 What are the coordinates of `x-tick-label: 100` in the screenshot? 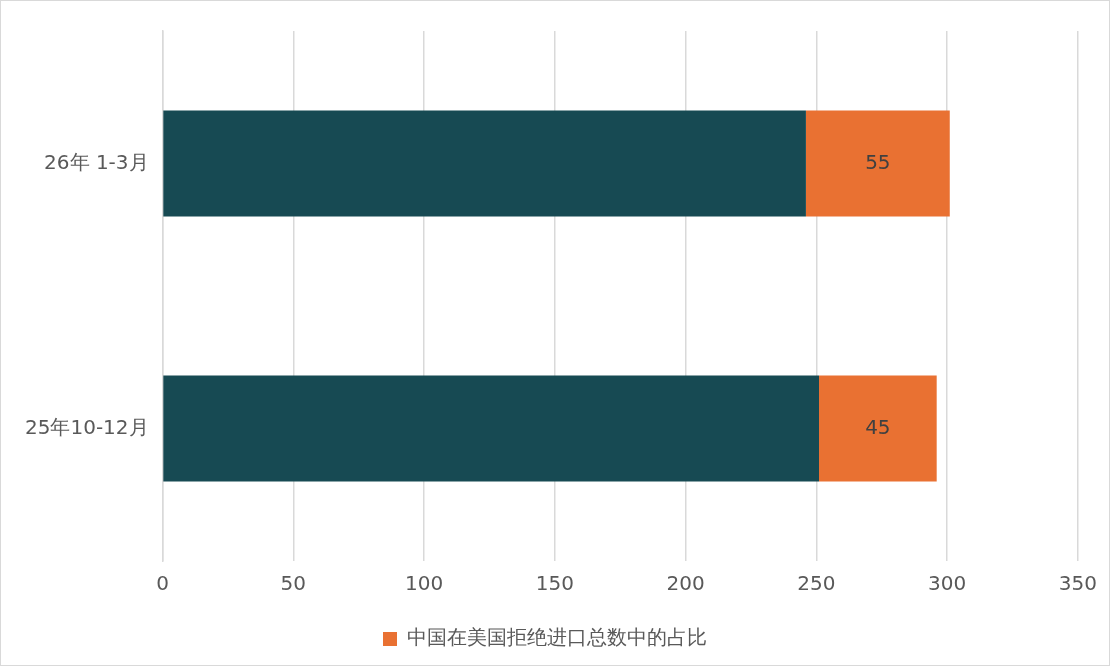 It's located at (424, 583).